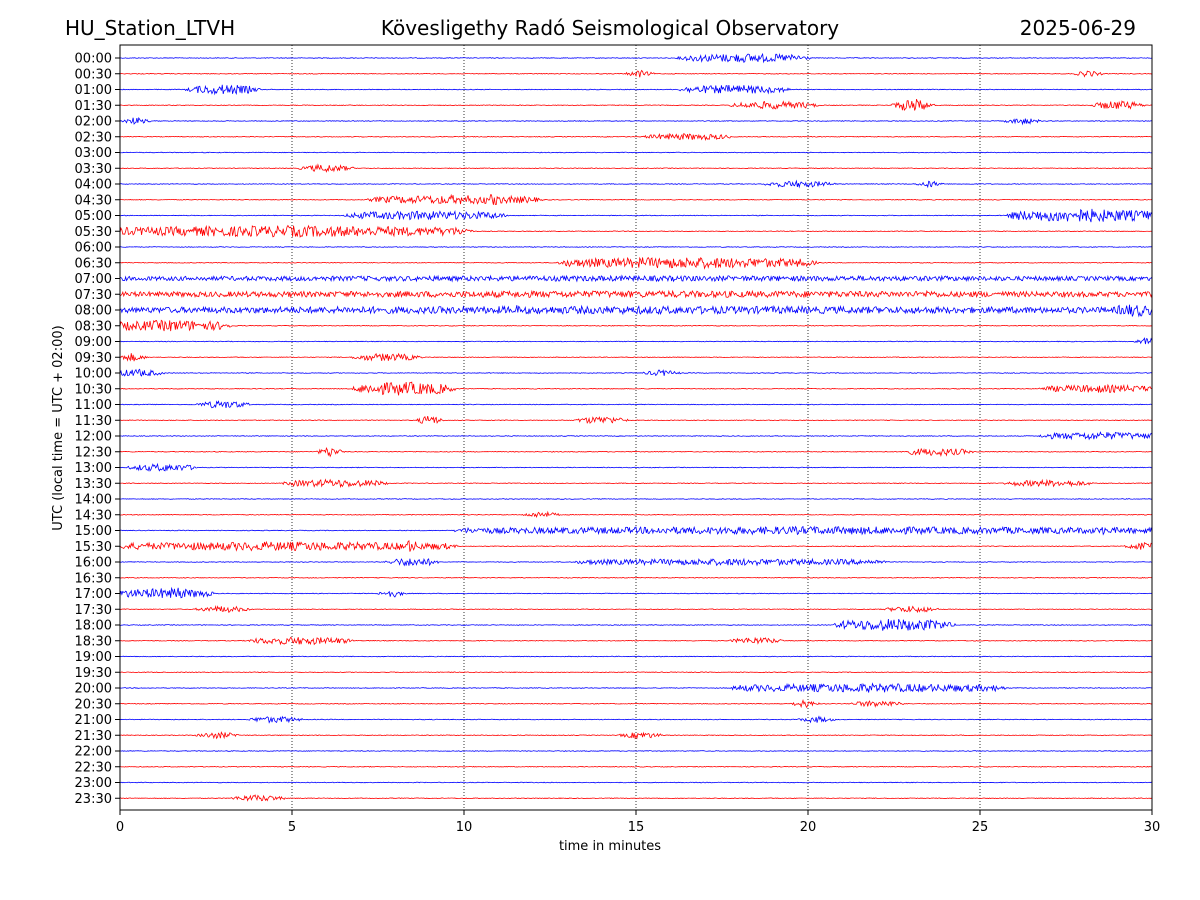  What do you see at coordinates (93, 389) in the screenshot?
I see `y-tick-label: 10:30` at bounding box center [93, 389].